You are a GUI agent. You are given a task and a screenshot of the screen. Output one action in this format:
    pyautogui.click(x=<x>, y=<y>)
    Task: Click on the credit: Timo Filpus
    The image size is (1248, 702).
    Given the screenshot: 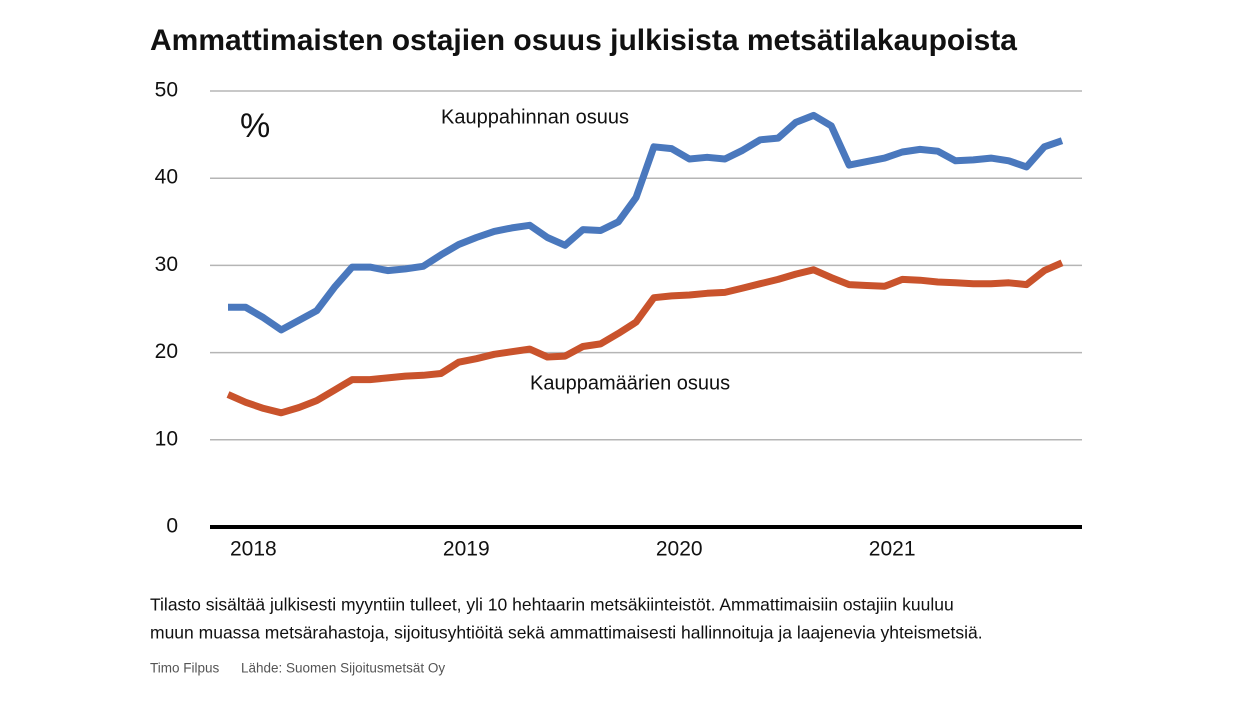 What is the action you would take?
    pyautogui.click(x=185, y=668)
    